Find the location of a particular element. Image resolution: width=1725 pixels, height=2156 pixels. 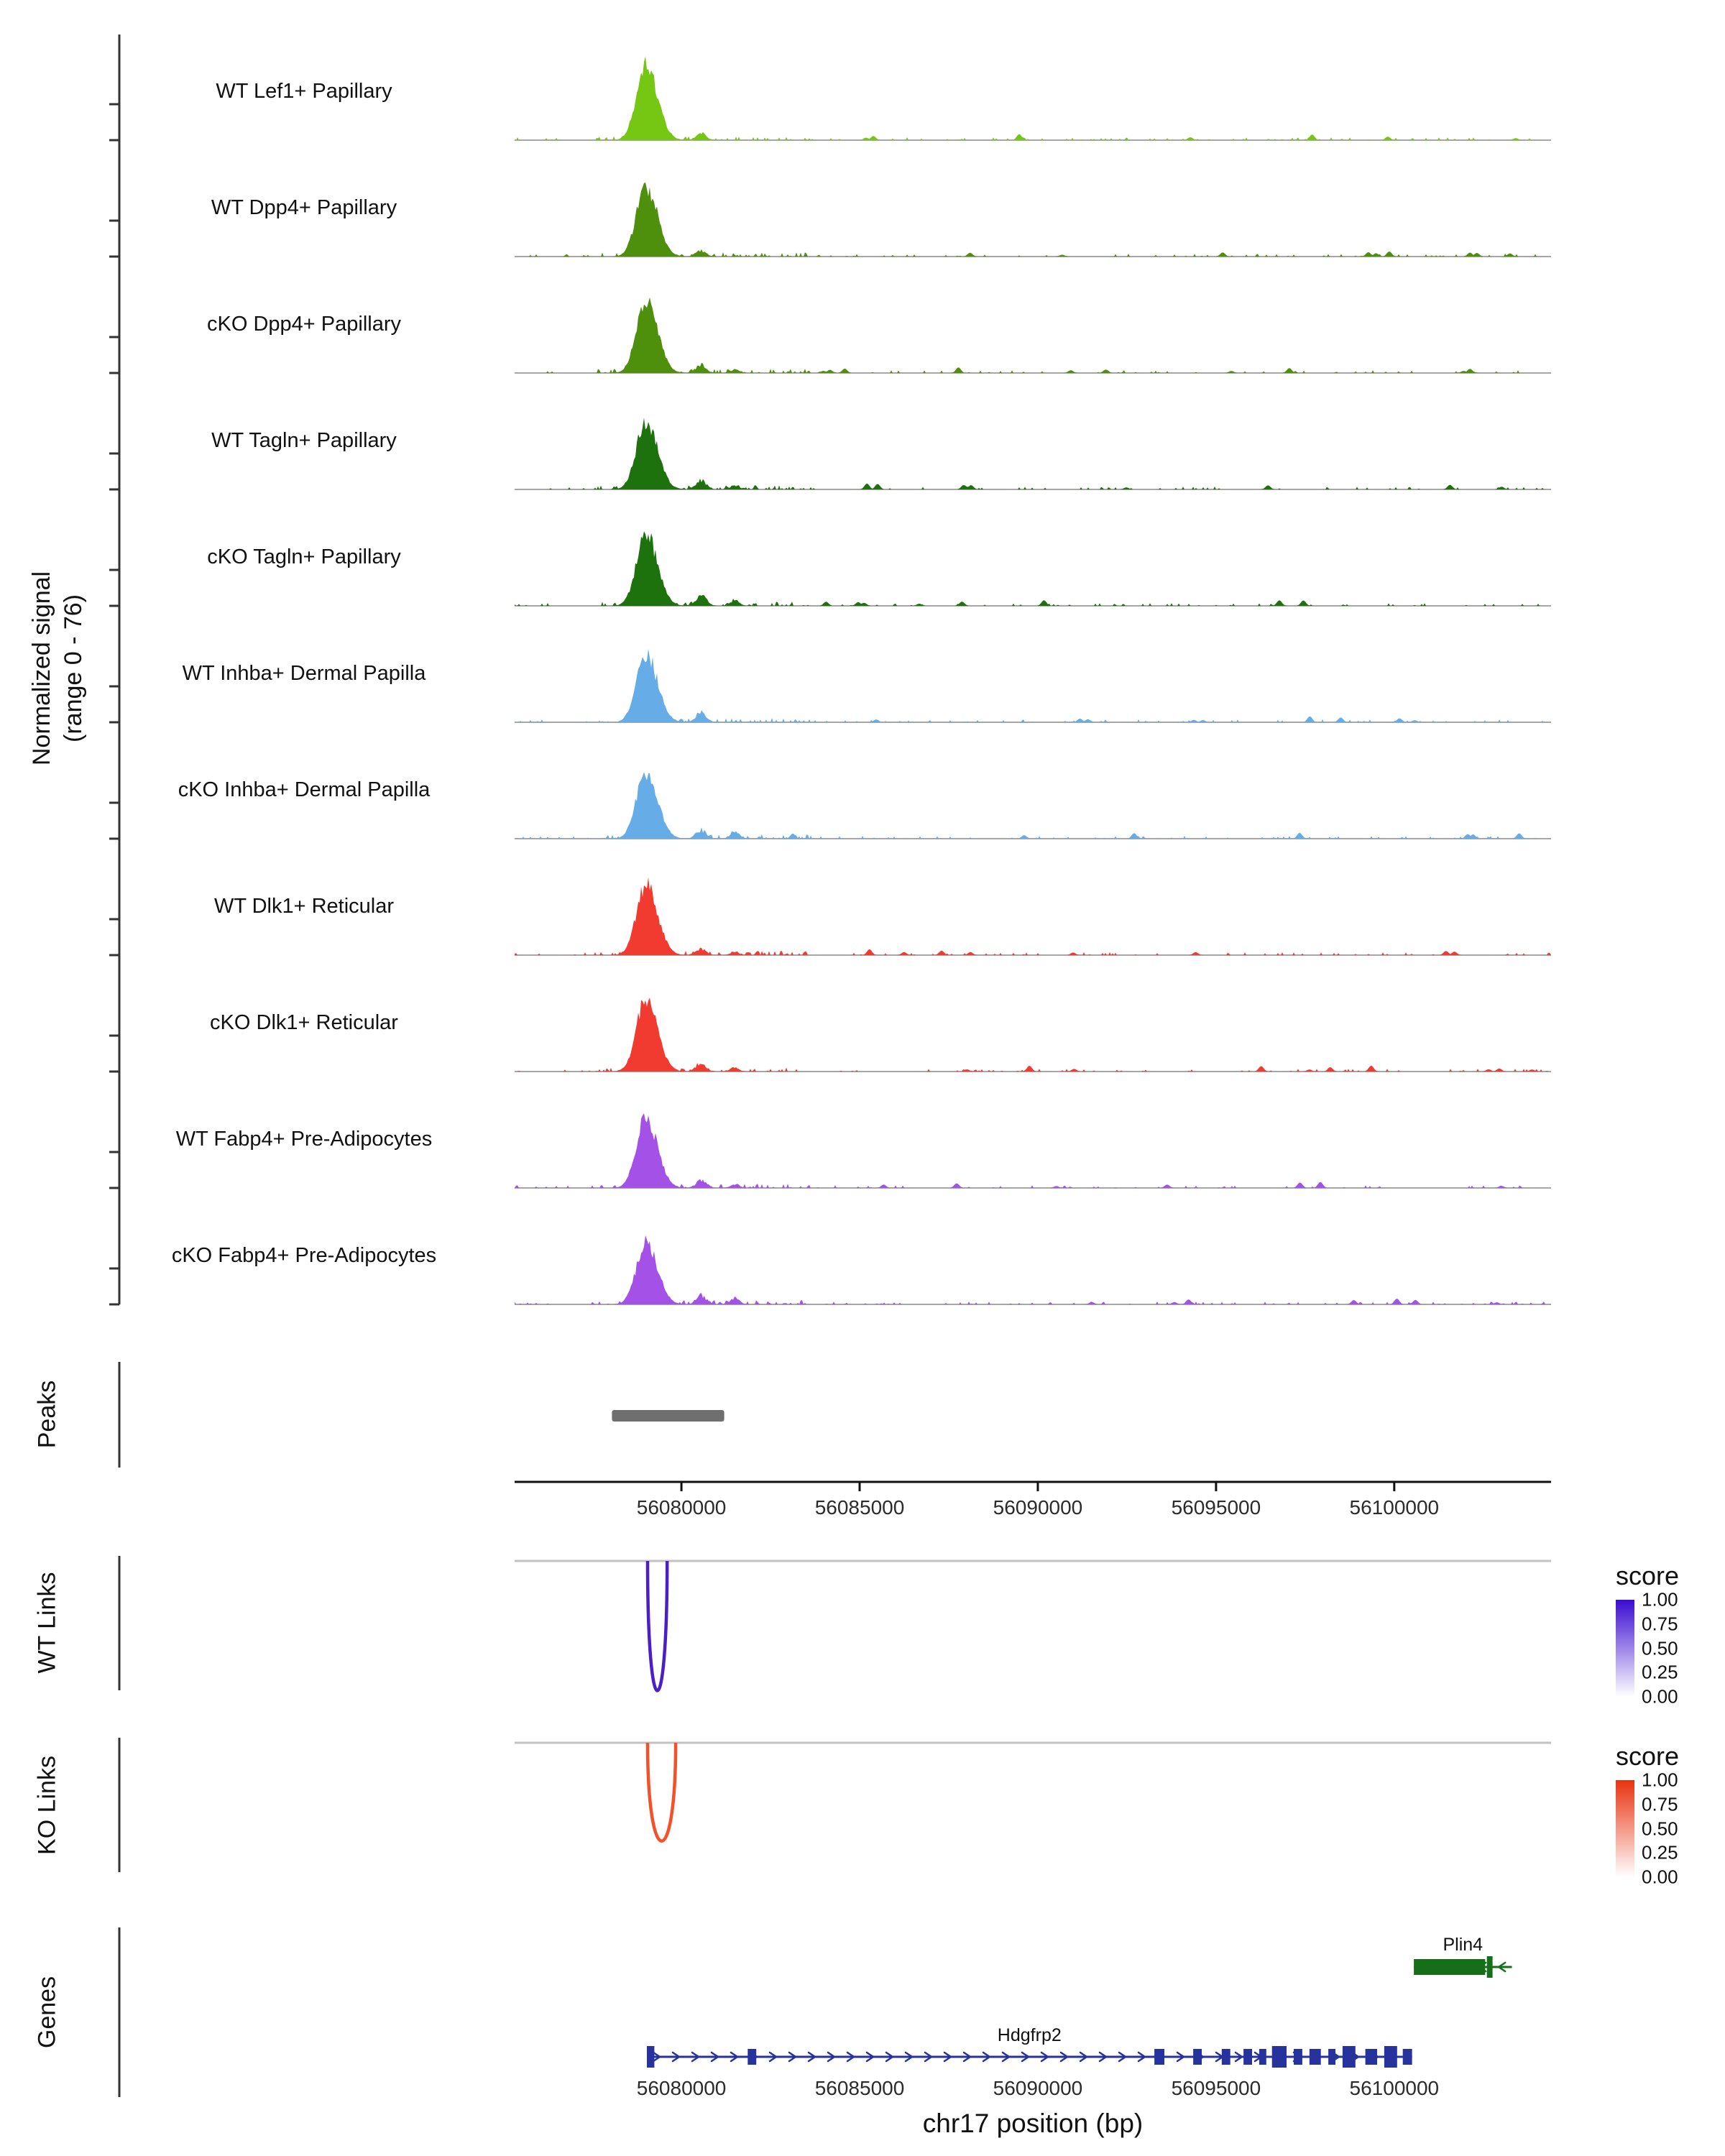

track-label-7: WT Dlk1+ Reticular is located at coordinates (304, 907).